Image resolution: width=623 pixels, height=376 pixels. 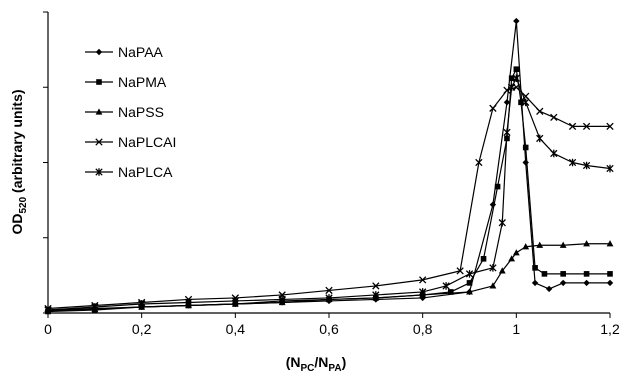 I want to click on legend-label: NaPSS, so click(x=141, y=112).